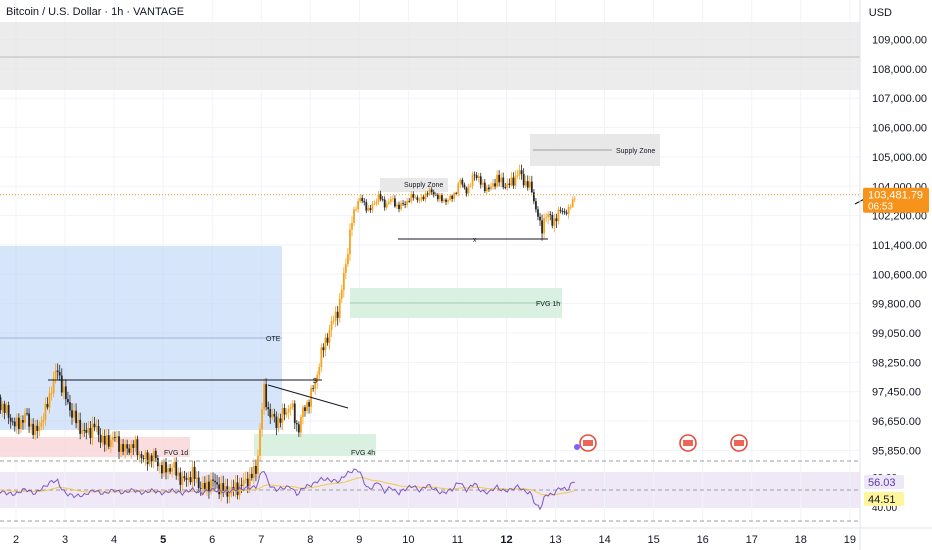 This screenshot has width=932, height=550. I want to click on currency-label: USD, so click(880, 13).